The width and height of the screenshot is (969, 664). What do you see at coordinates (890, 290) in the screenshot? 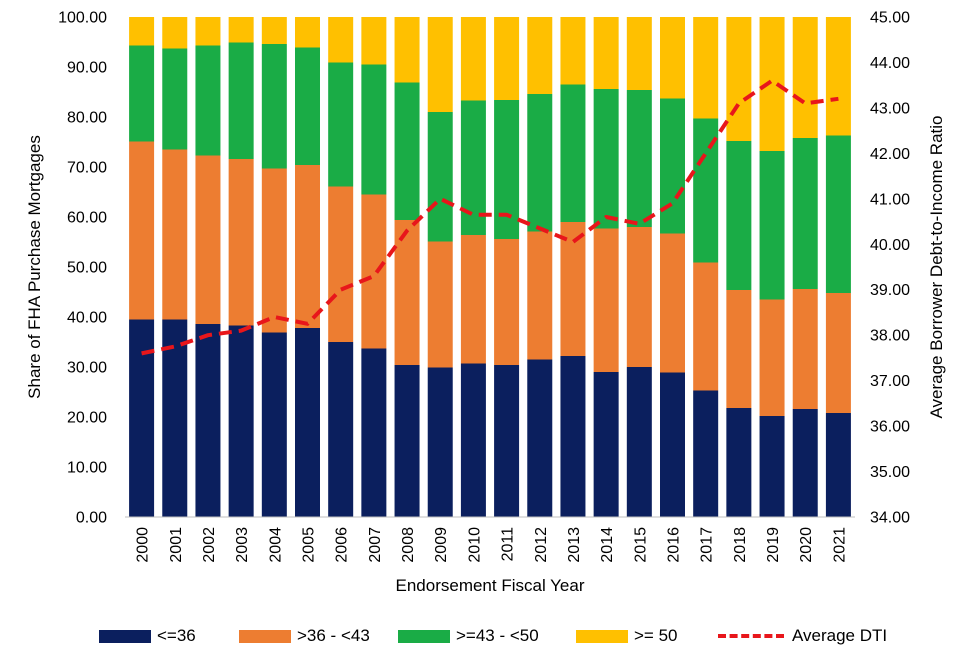
I see `y2-tick-label: 39.00` at bounding box center [890, 290].